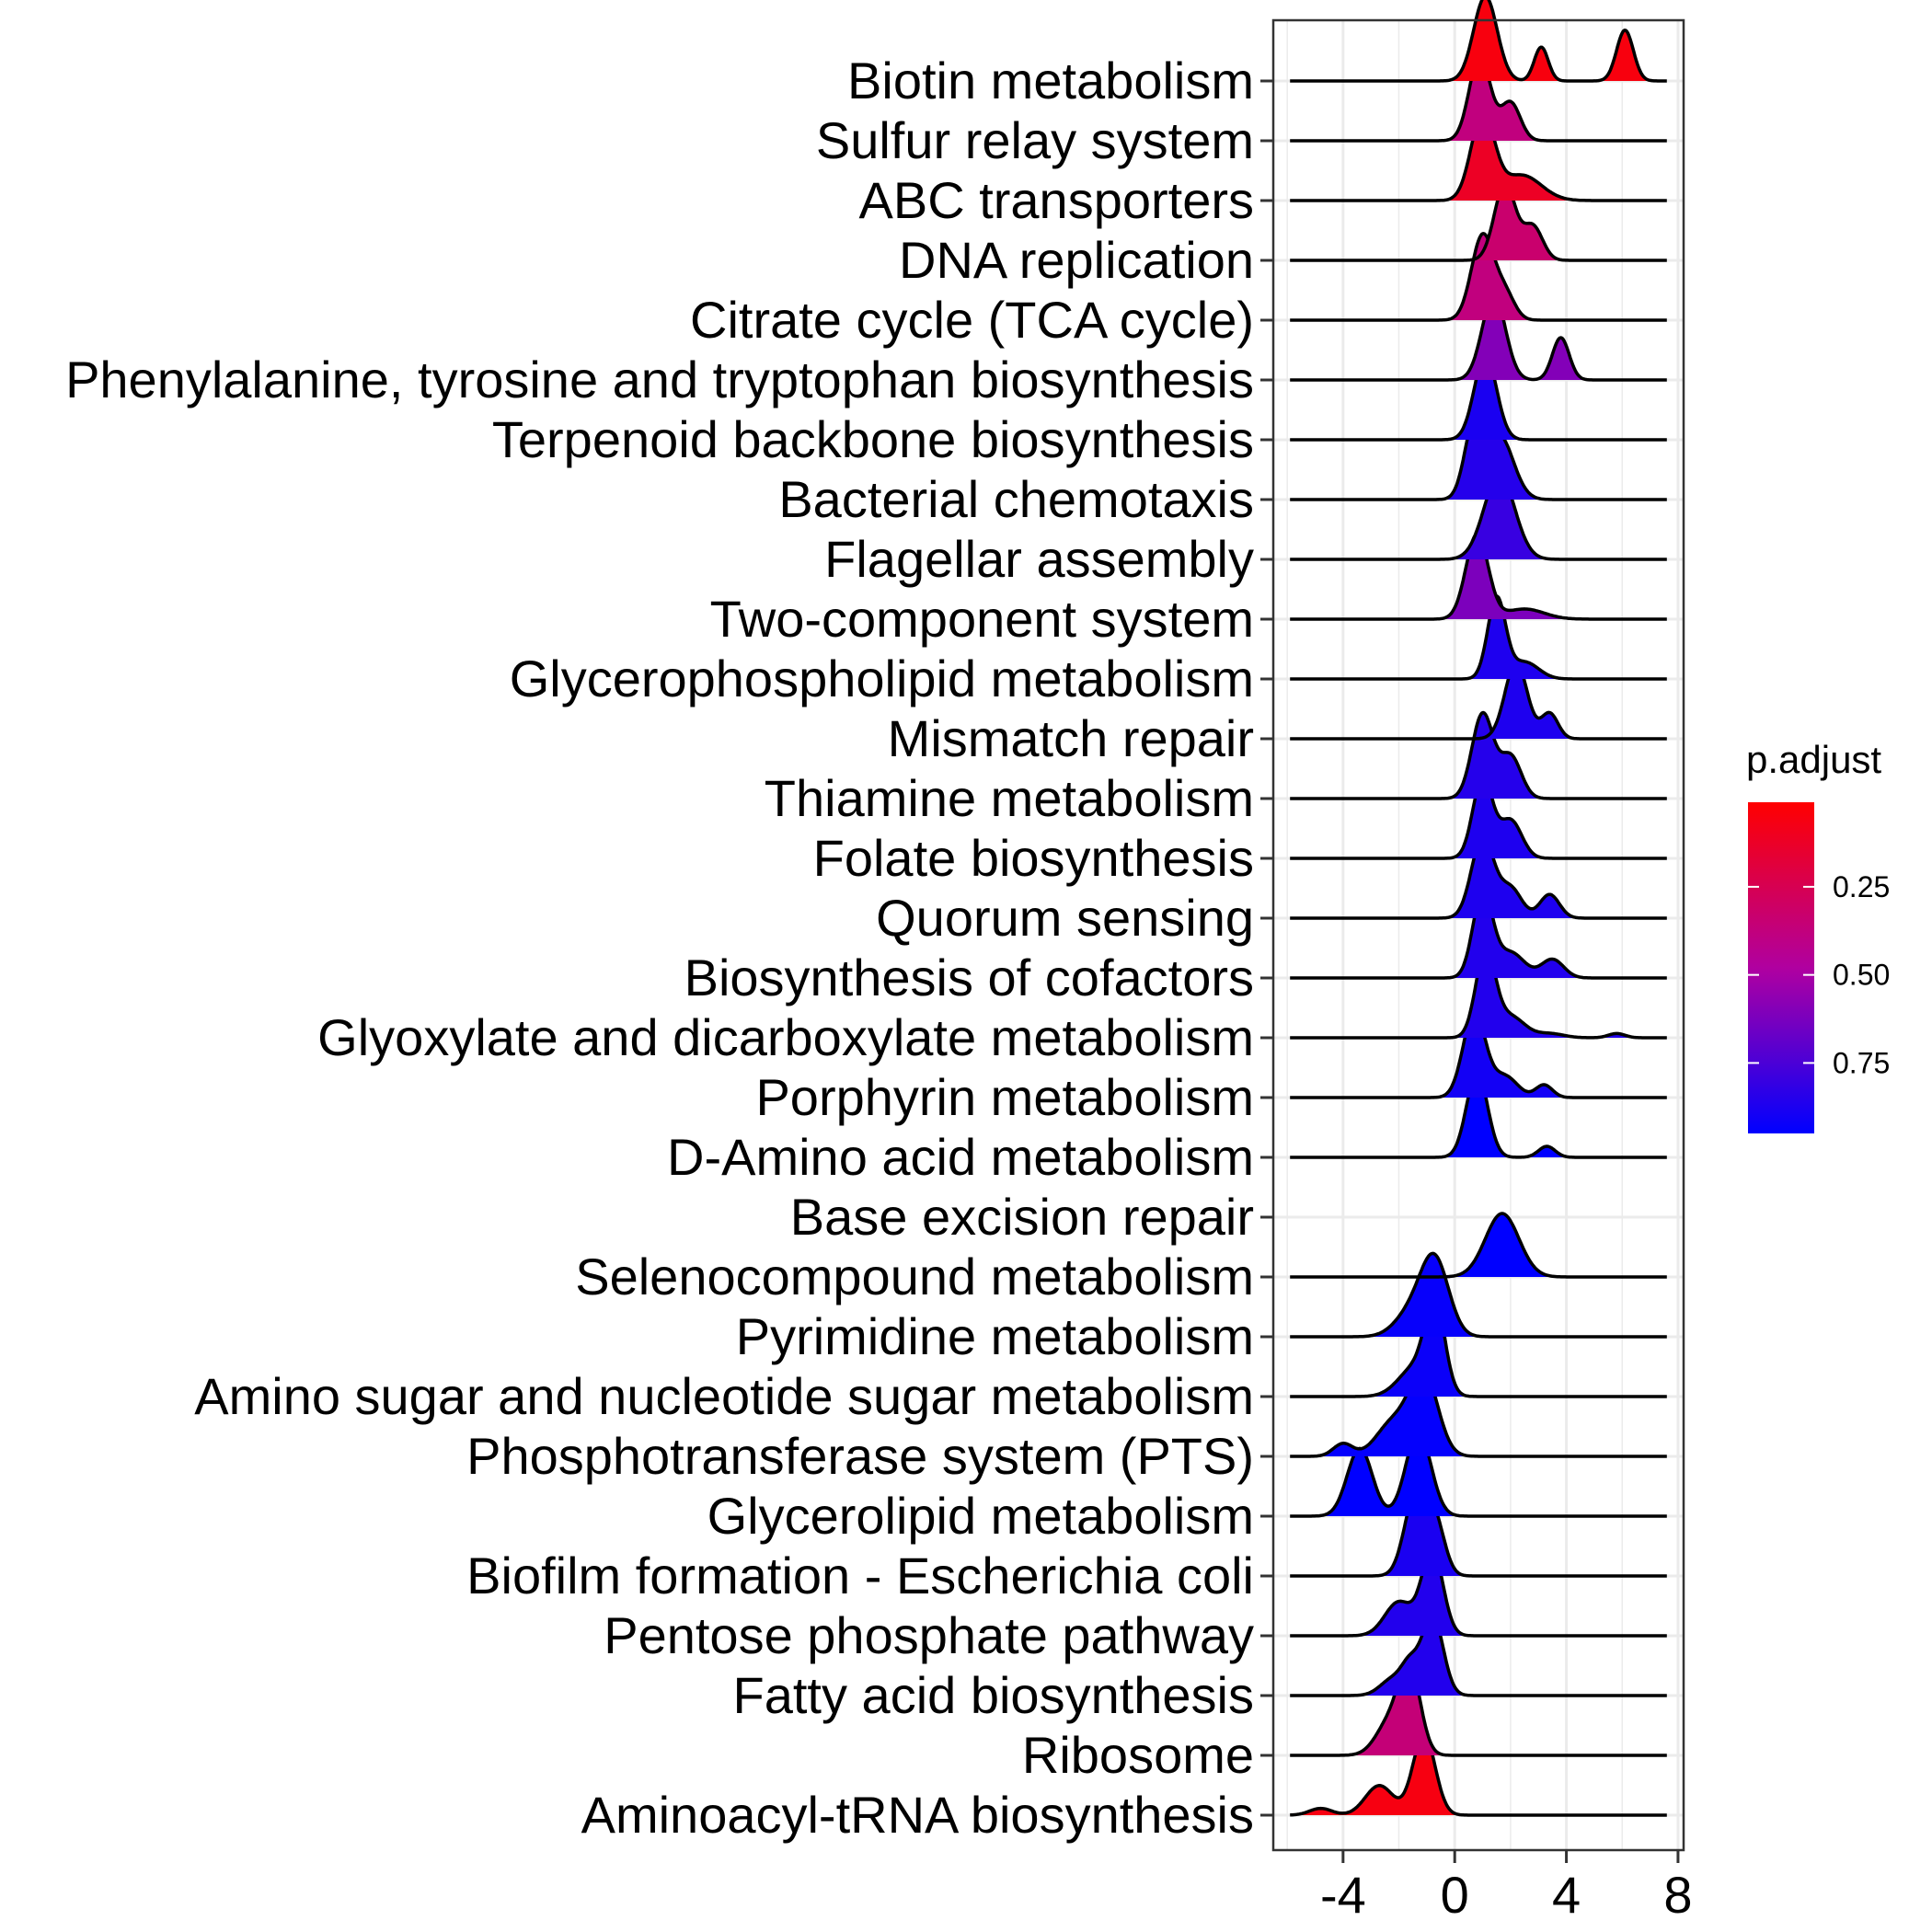  Describe the element at coordinates (1138, 1755) in the screenshot. I see `y-tick-label: Ribosome` at that location.